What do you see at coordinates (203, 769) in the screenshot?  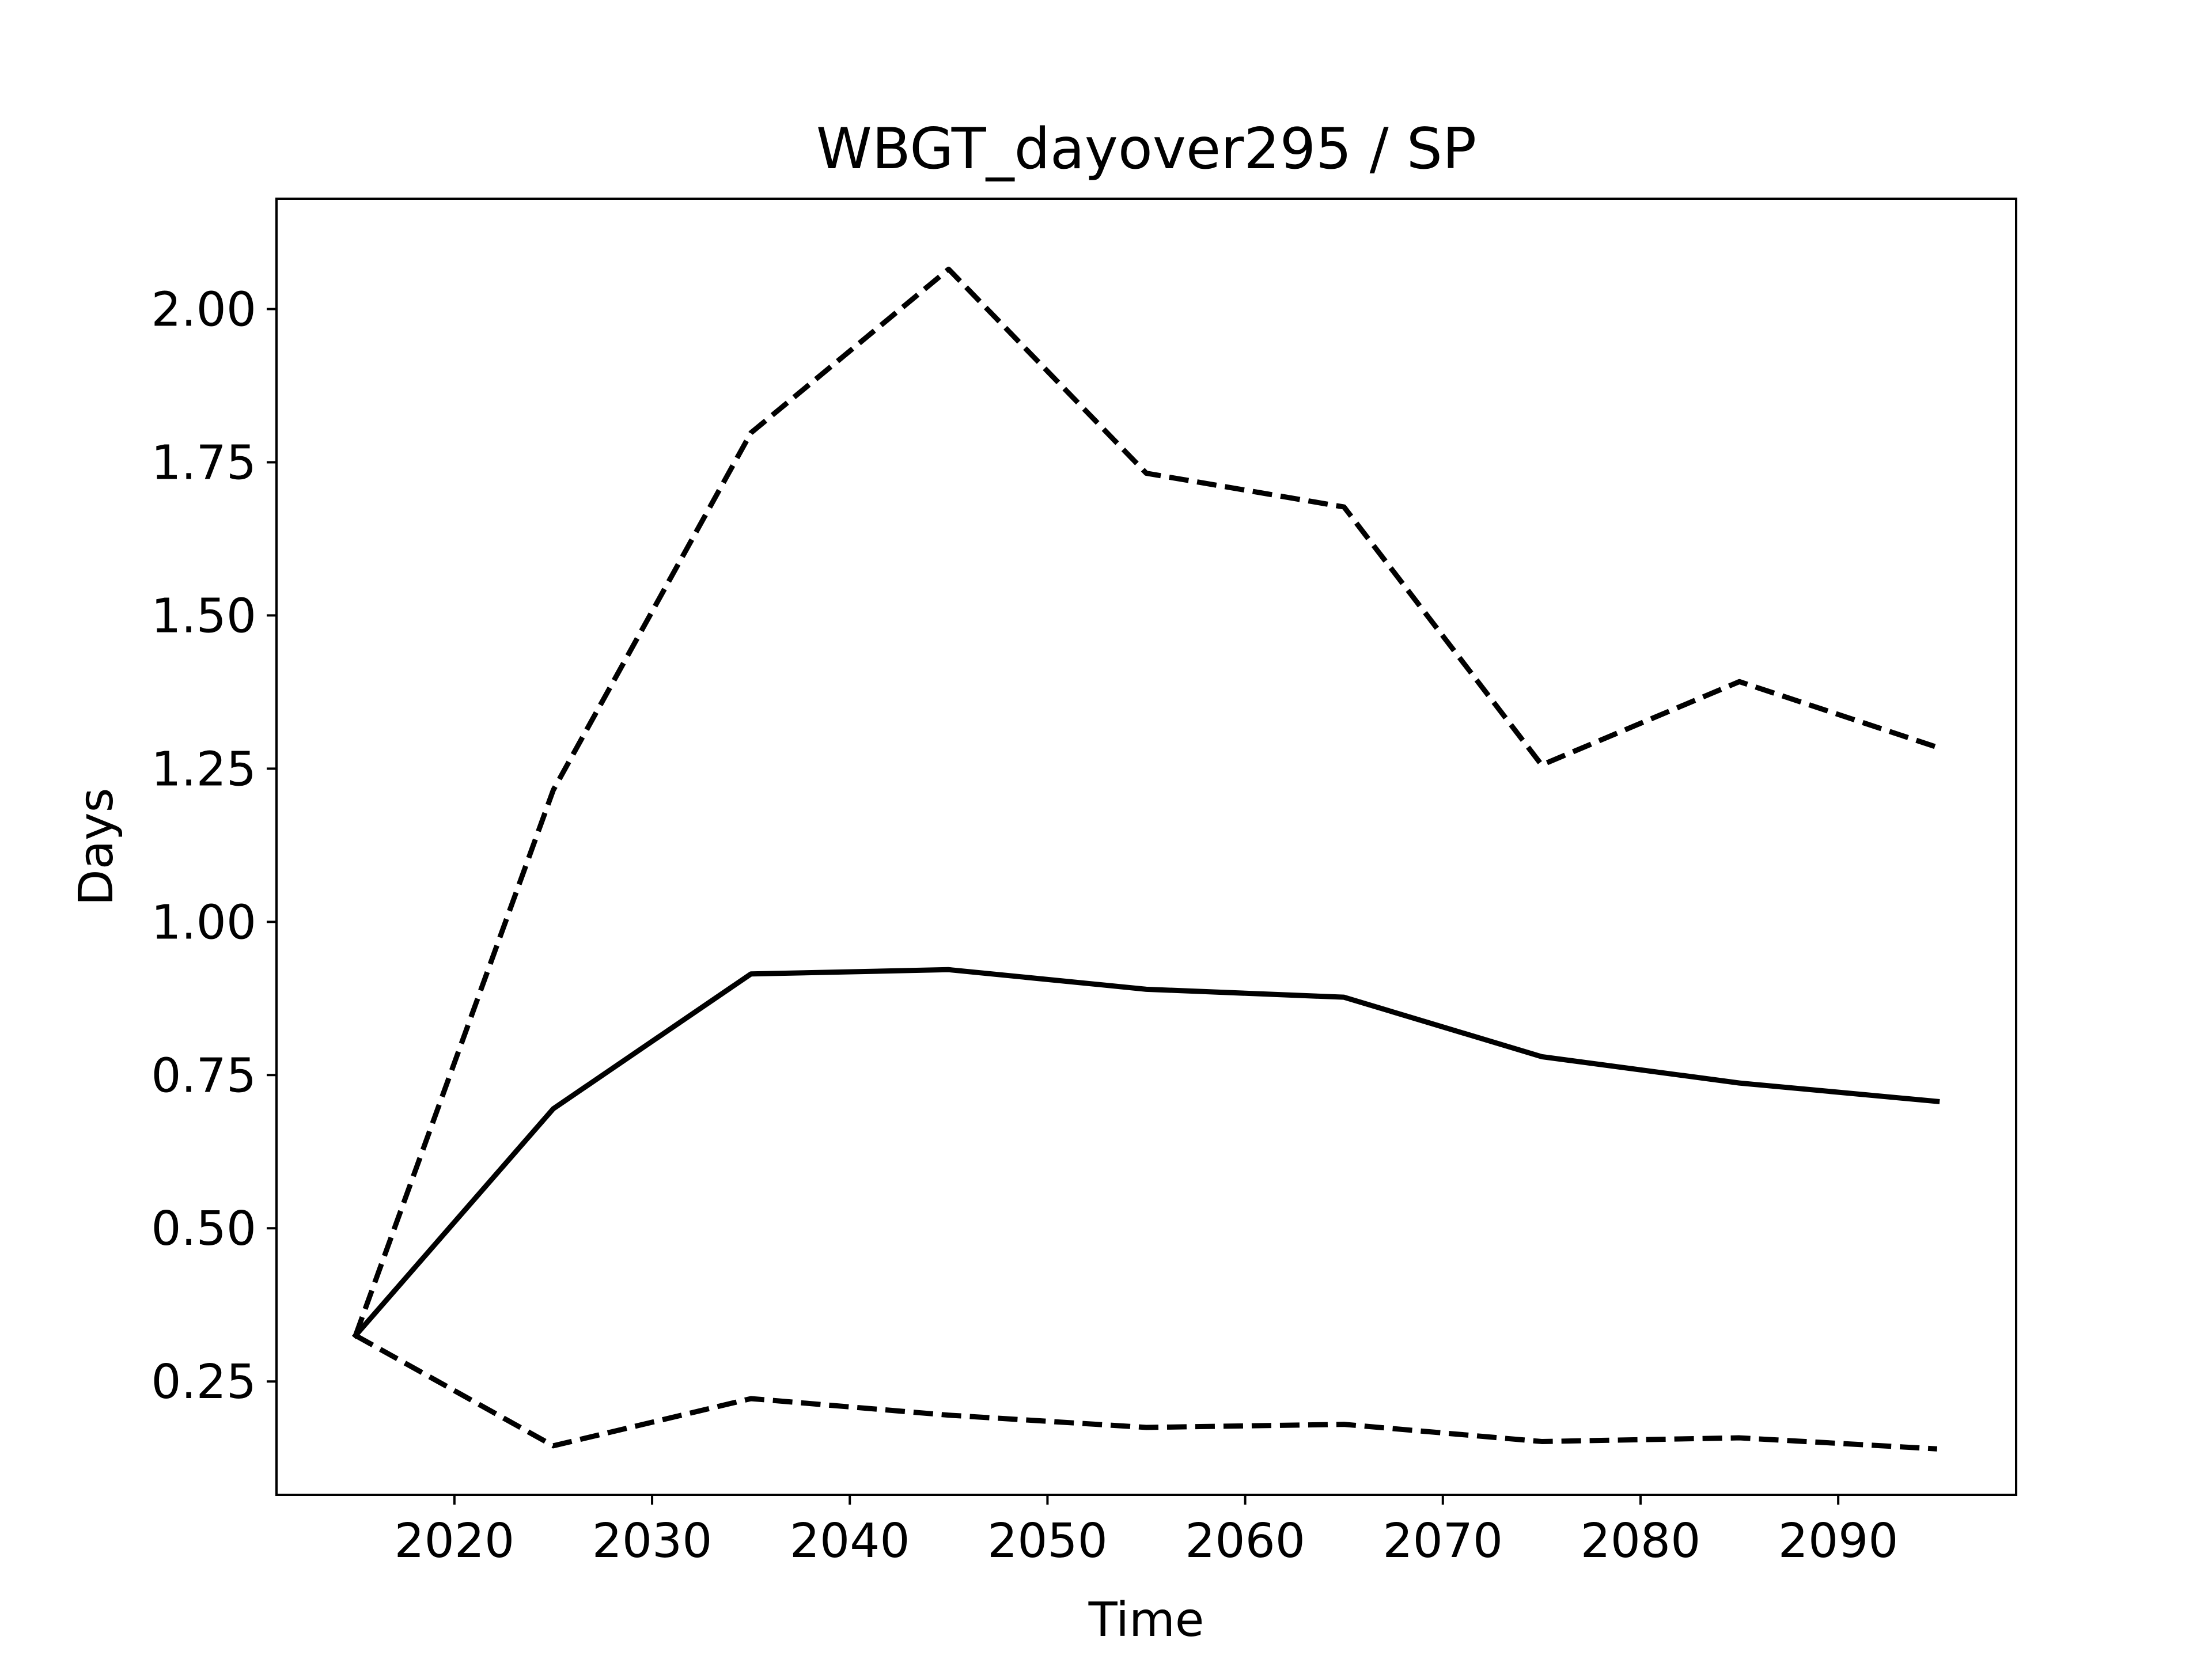 I see `y-tick-label: 1.25` at bounding box center [203, 769].